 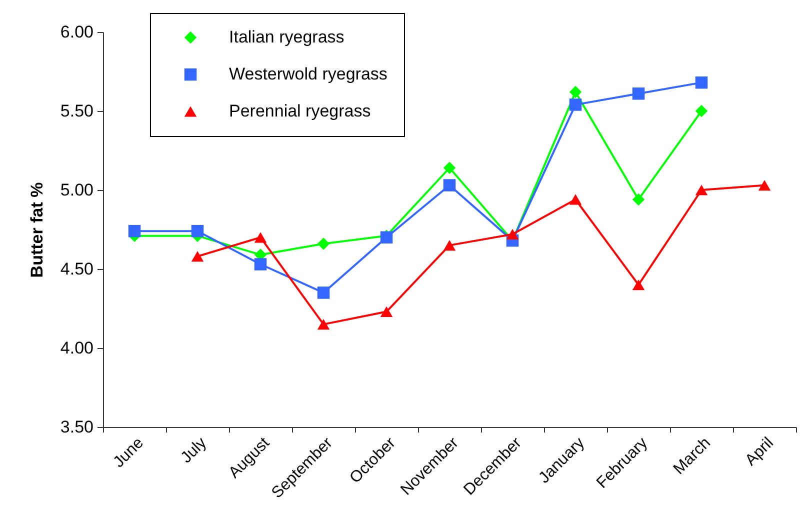 I want to click on legend-label: Italian ryegrass, so click(x=286, y=37).